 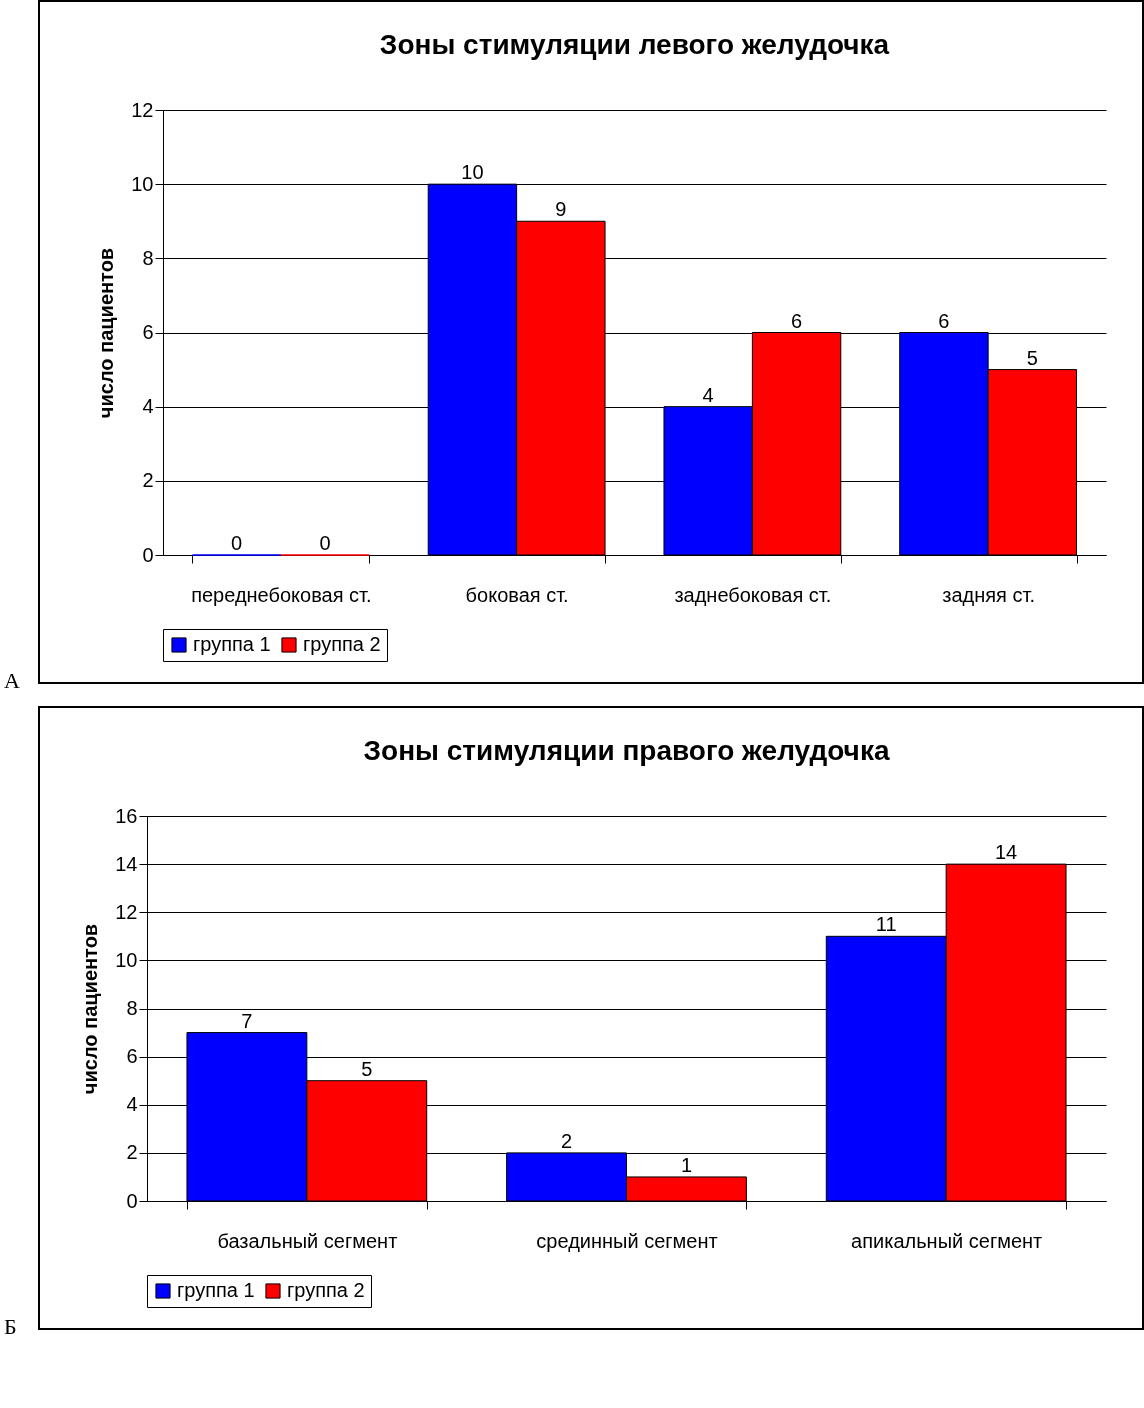 I want to click on data-label: 11, so click(x=886, y=924).